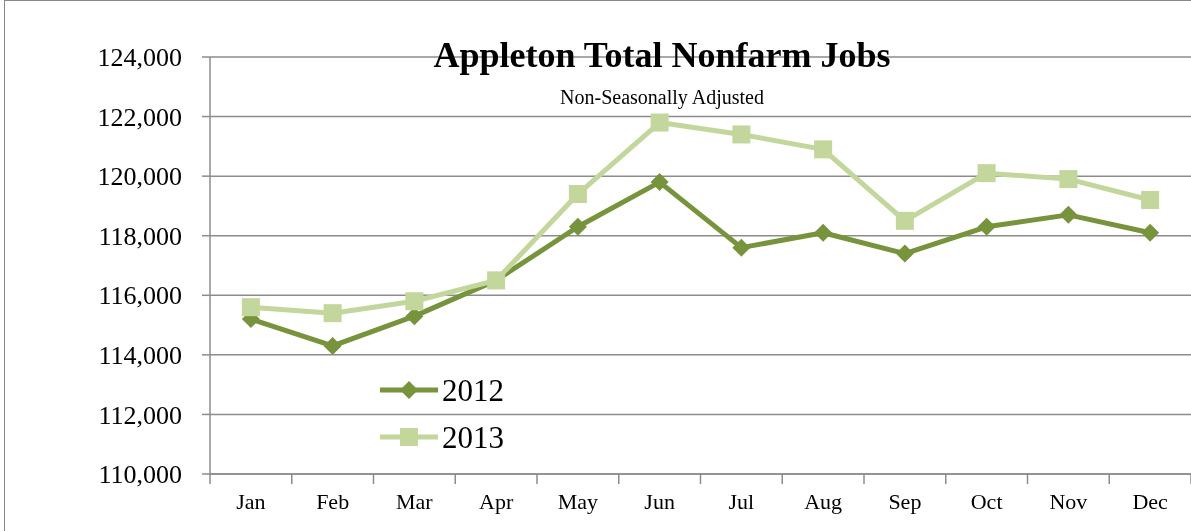  What do you see at coordinates (140, 475) in the screenshot?
I see `y-tick-label: 110,000` at bounding box center [140, 475].